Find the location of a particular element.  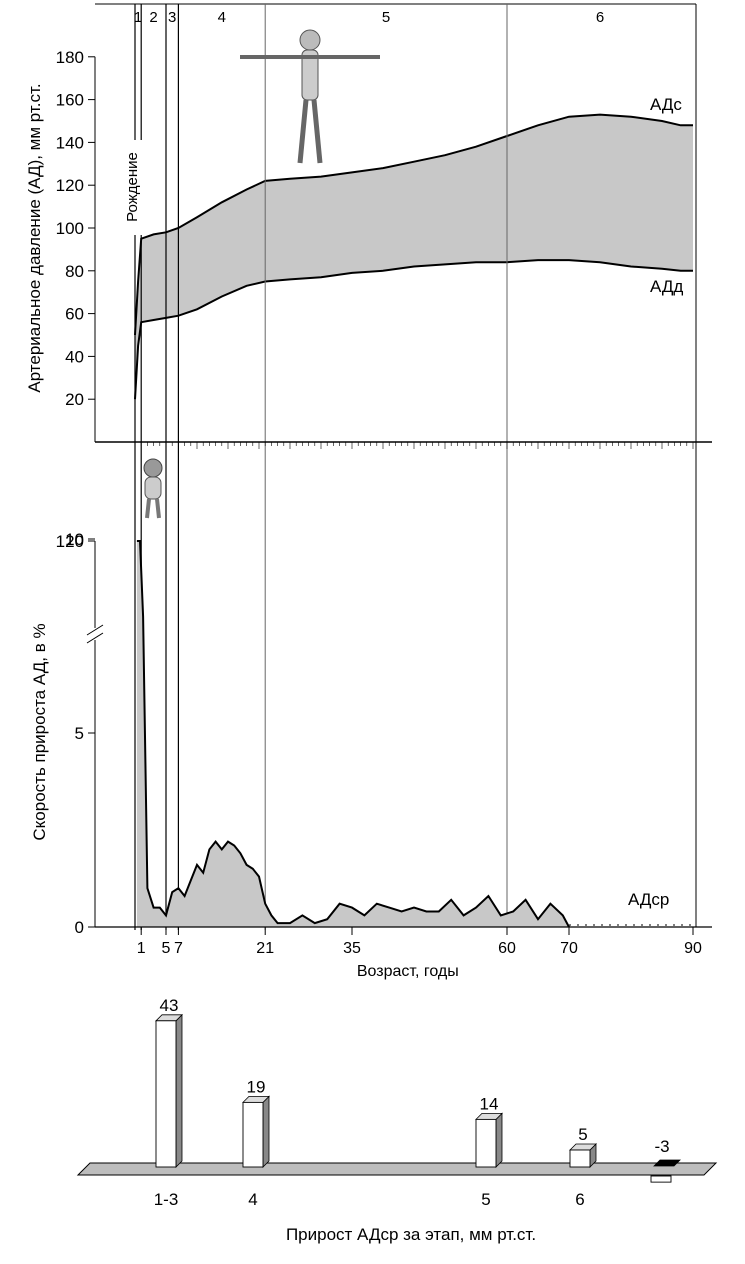

infant-torso is located at coordinates (153, 488).